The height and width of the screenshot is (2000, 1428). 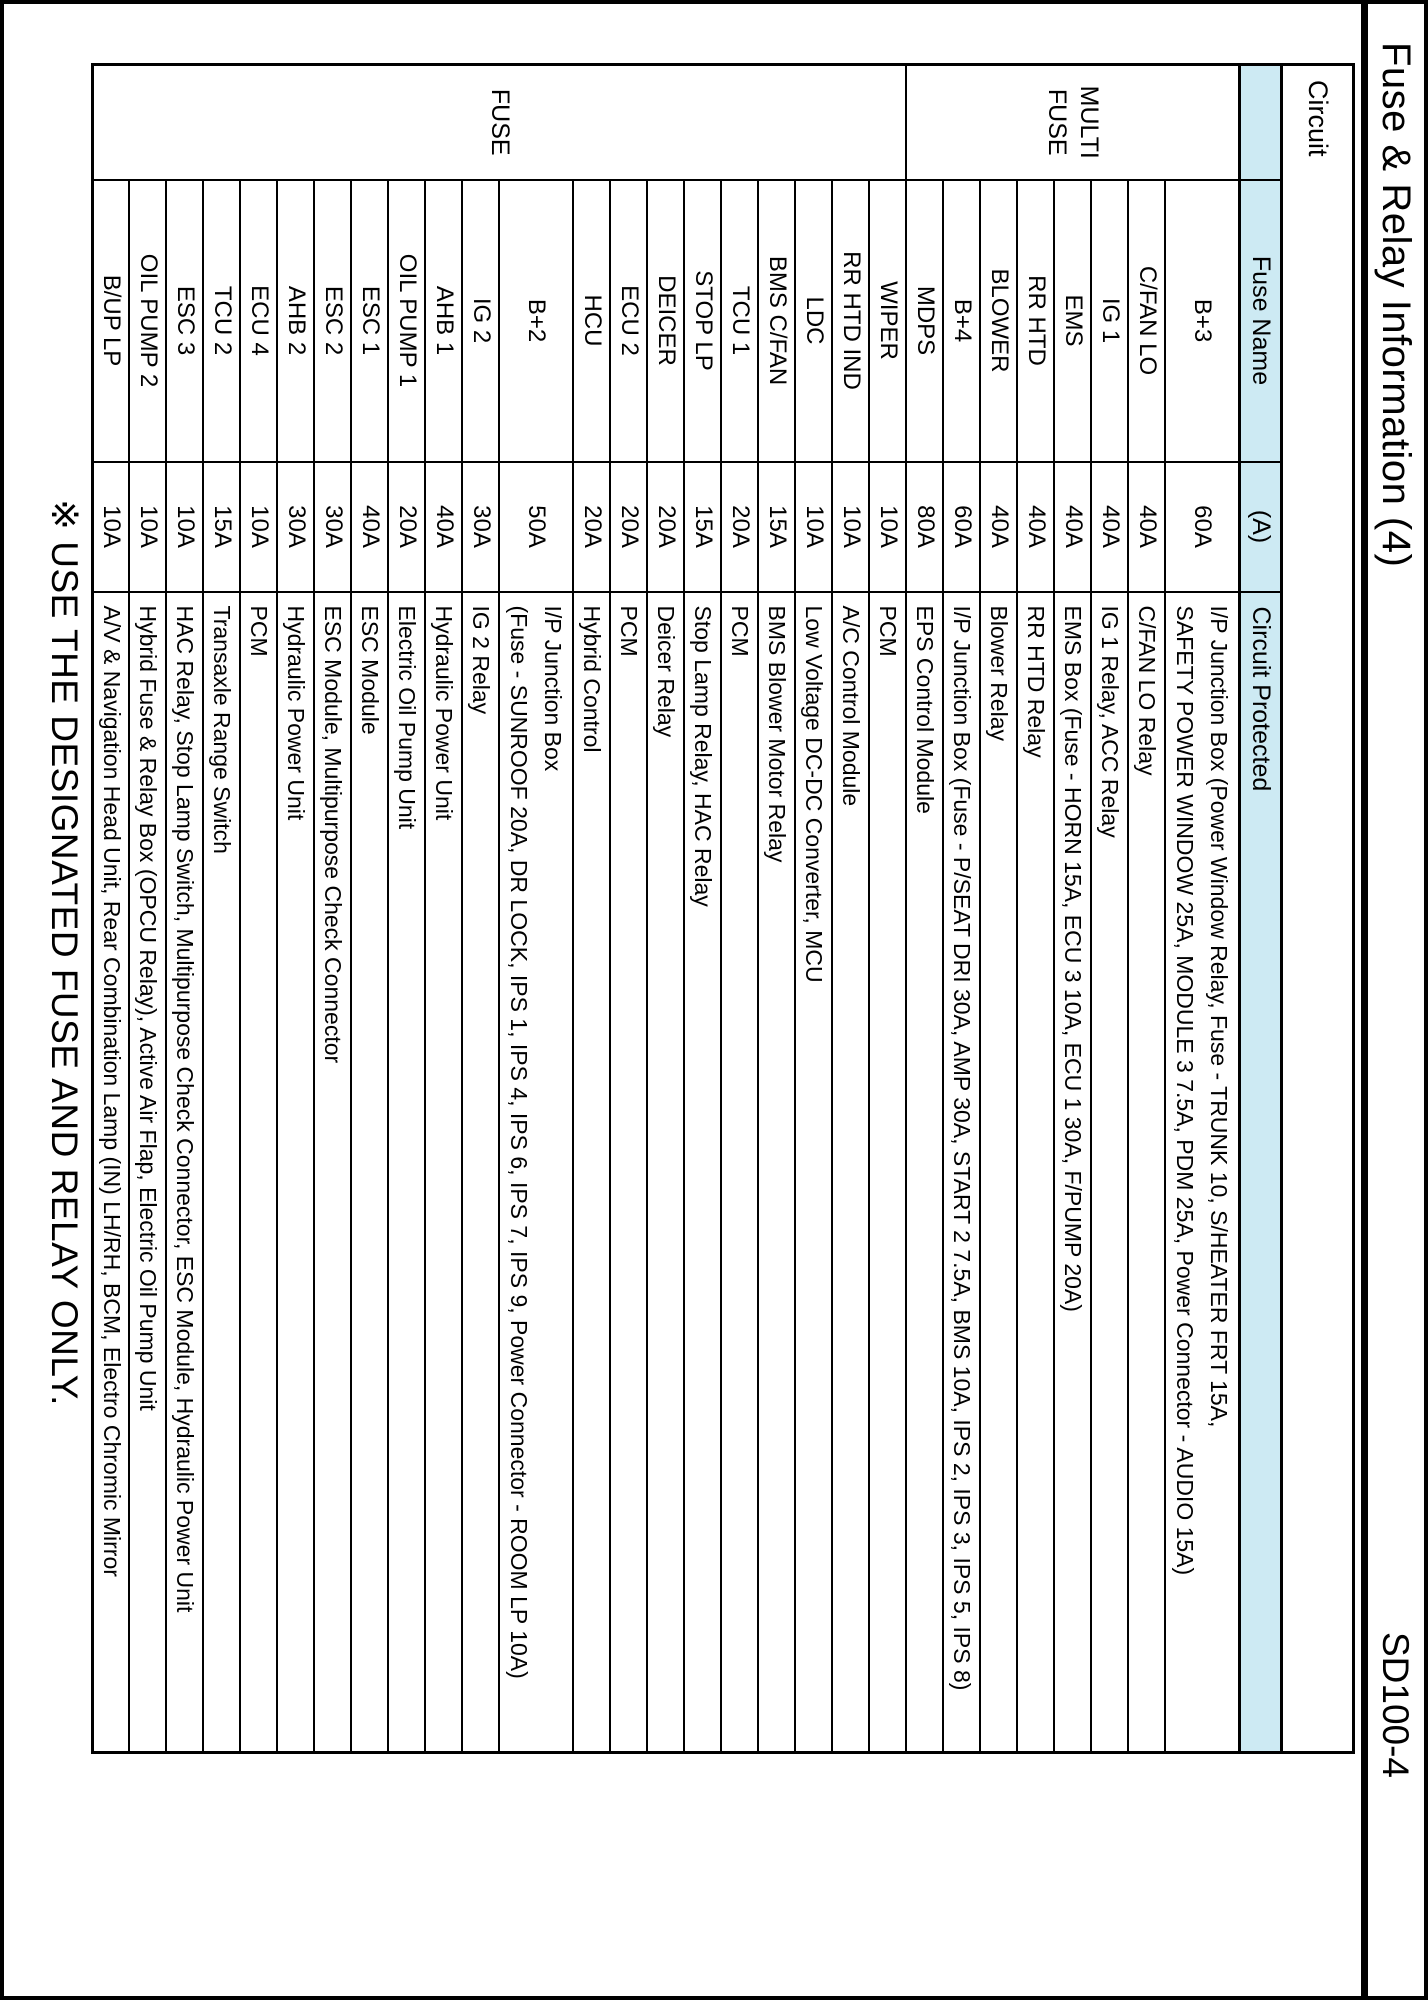 I want to click on protected-cell: IG 1 Relay, ACC Relay, so click(x=1110, y=1172).